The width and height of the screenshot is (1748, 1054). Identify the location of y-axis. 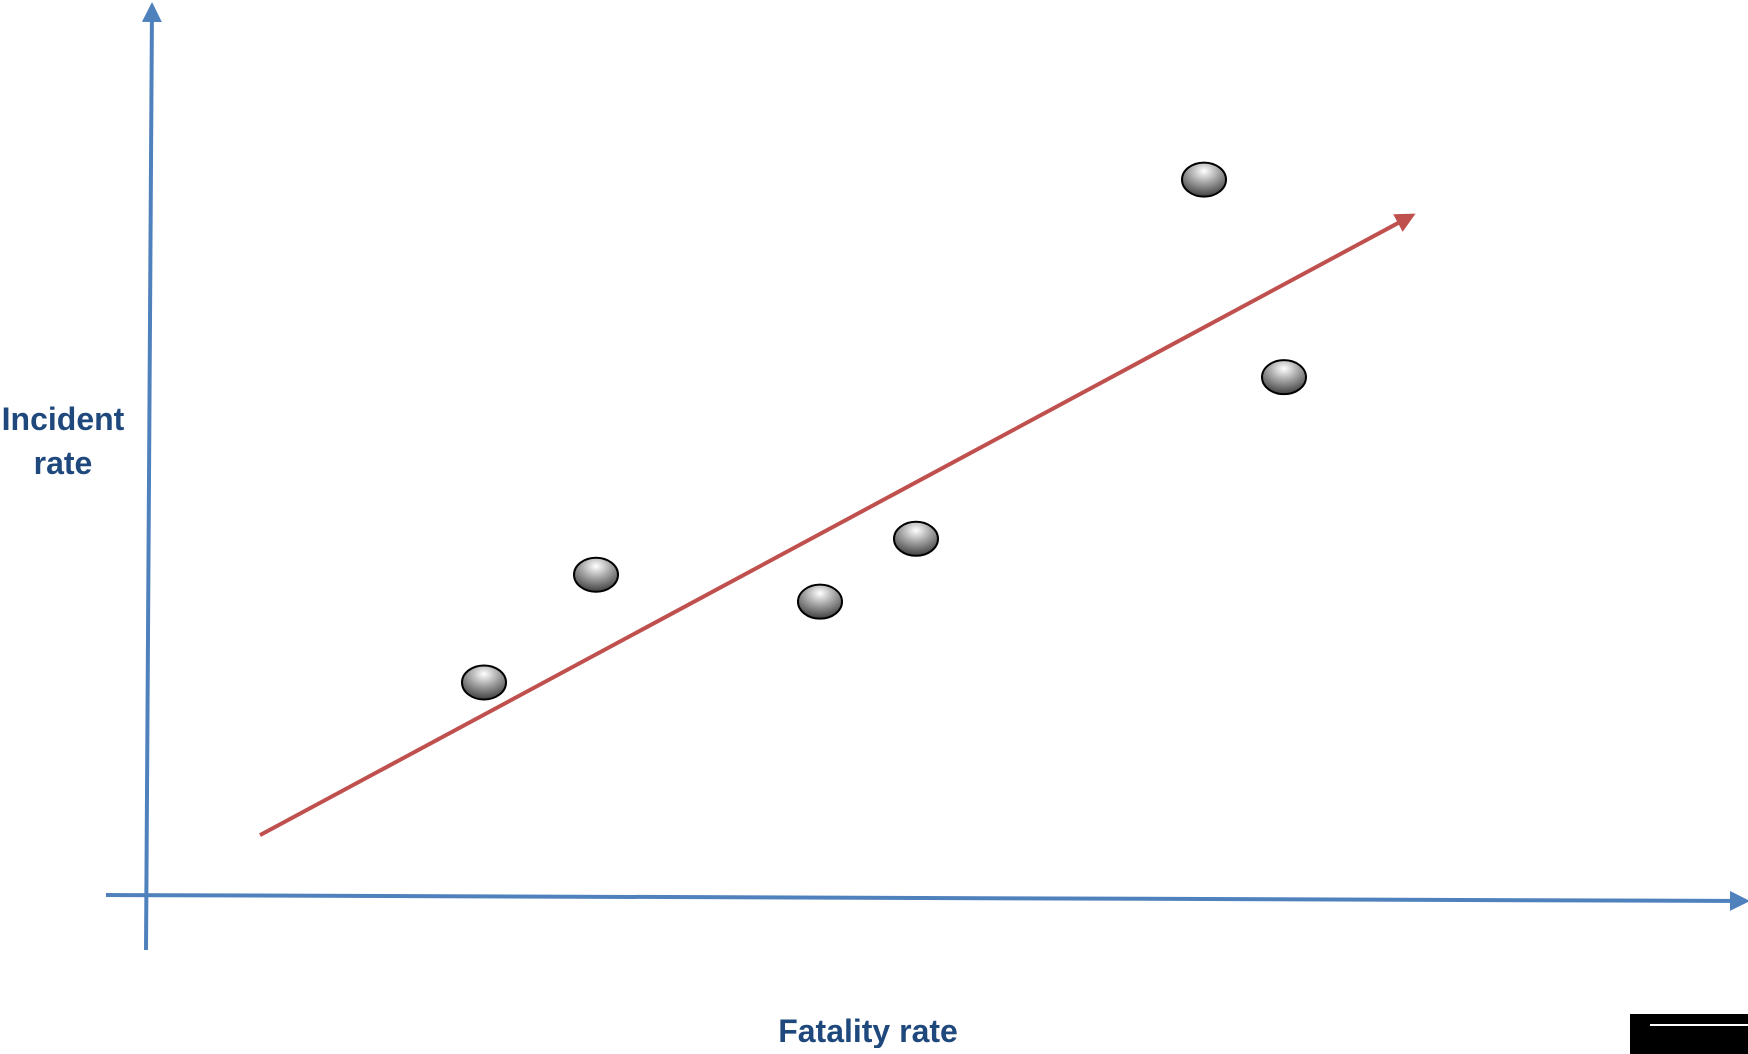
(151, 476).